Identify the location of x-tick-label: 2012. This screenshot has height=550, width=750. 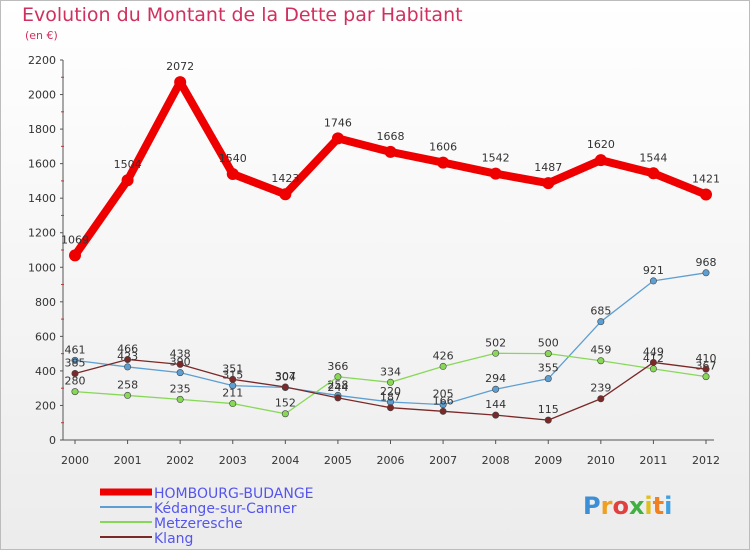
(706, 460).